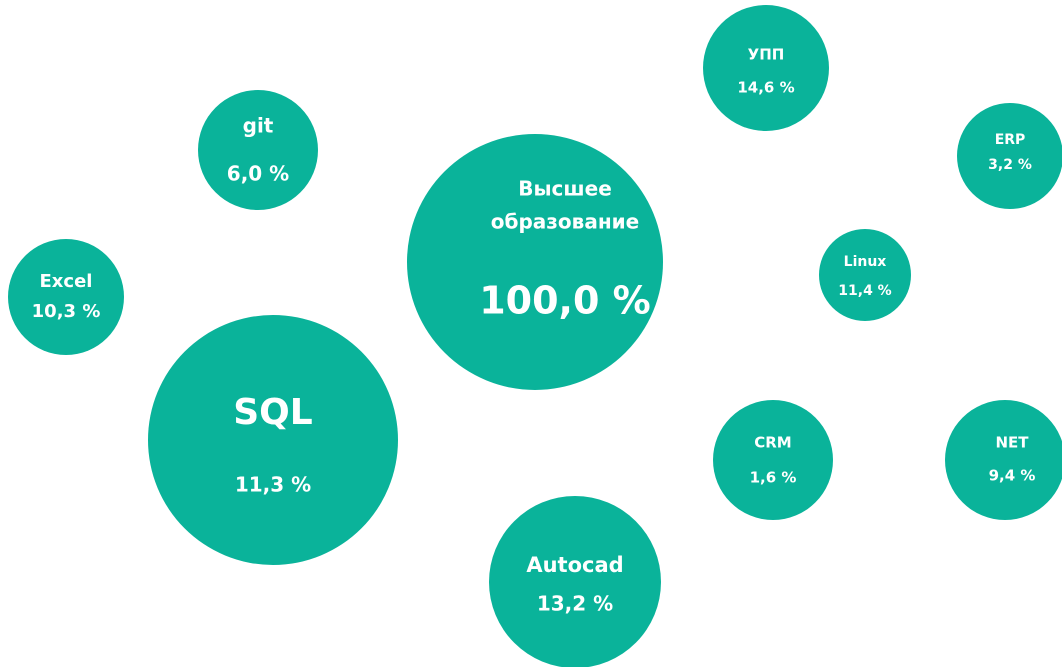 This screenshot has height=667, width=1062. I want to click on bubble-value: 100,0 %, so click(565, 301).